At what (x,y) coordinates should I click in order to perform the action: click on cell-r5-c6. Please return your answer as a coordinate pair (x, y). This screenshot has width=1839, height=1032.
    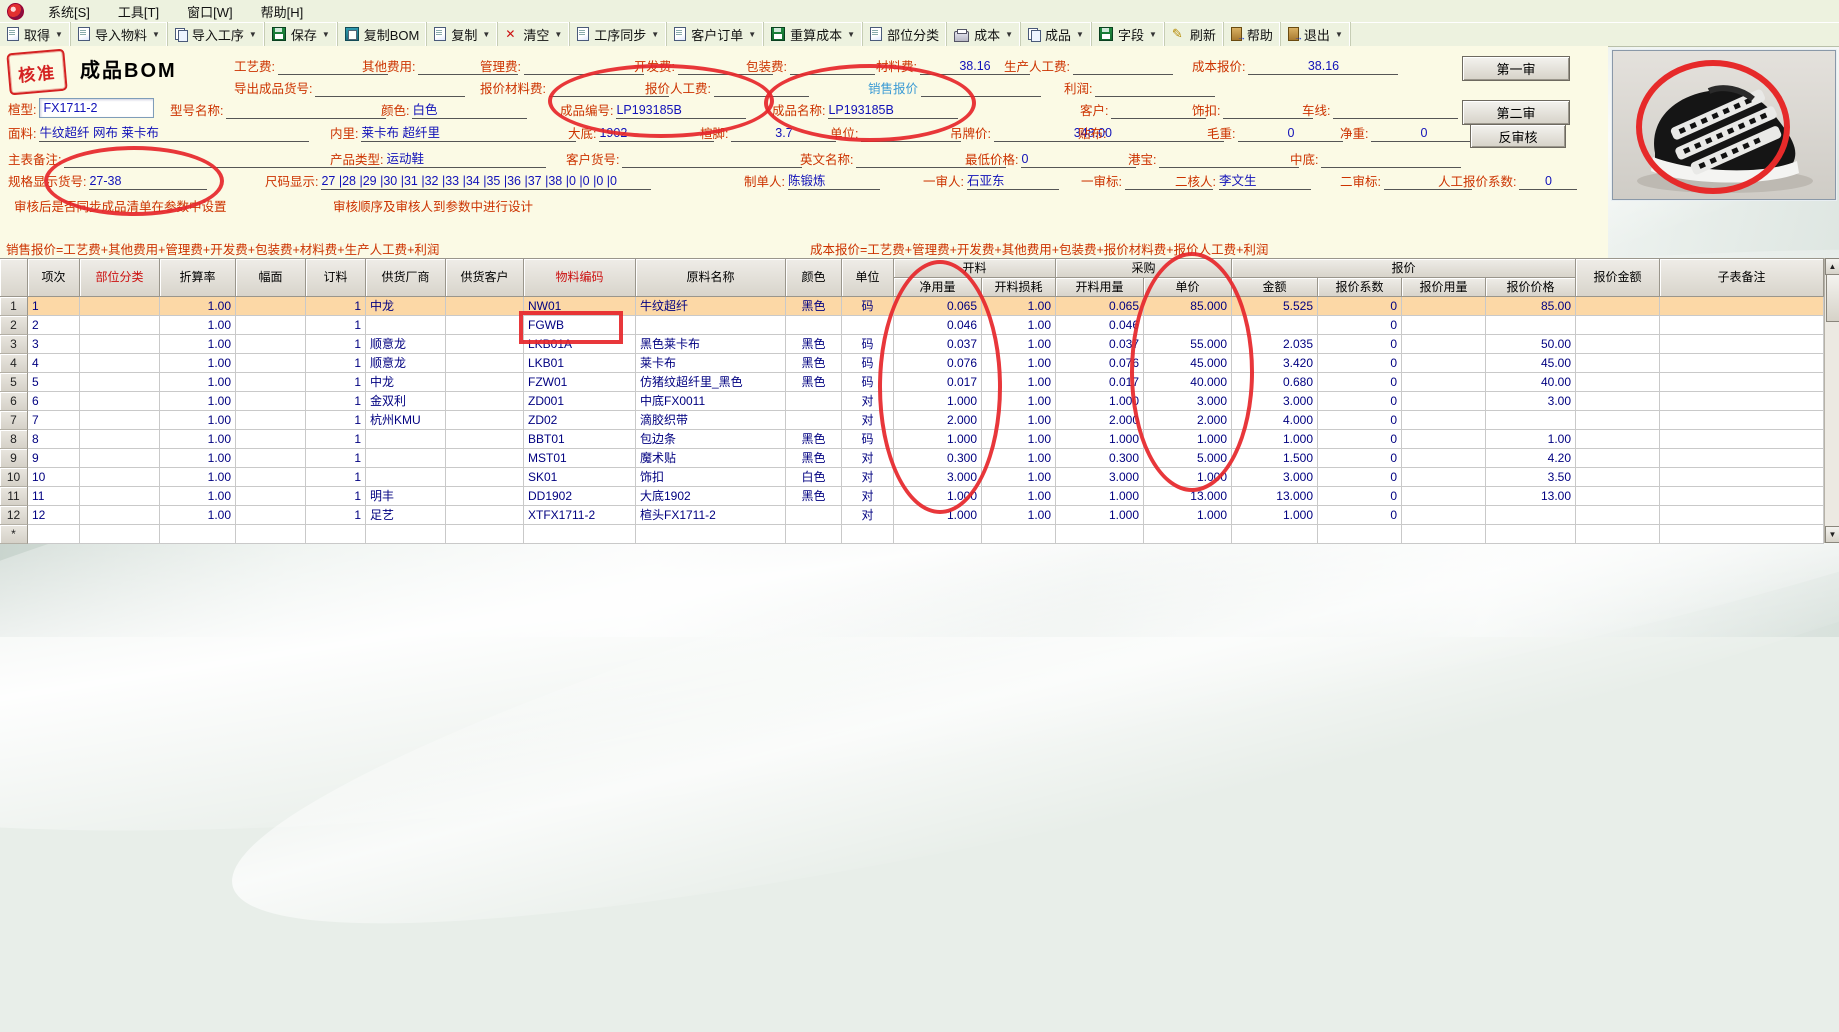
    Looking at the image, I should click on (485, 382).